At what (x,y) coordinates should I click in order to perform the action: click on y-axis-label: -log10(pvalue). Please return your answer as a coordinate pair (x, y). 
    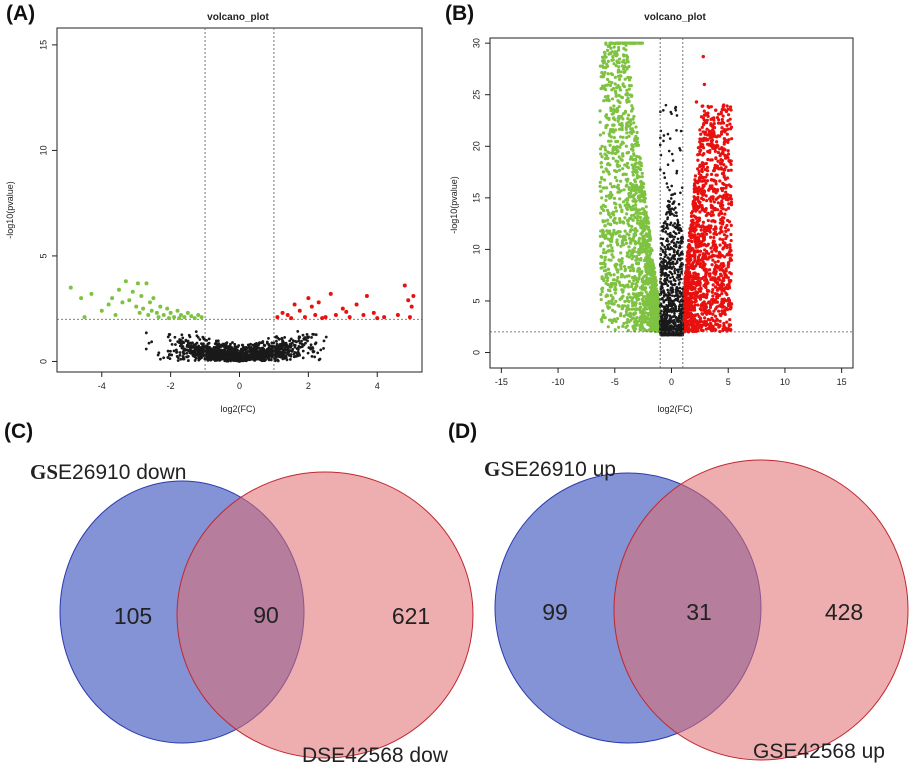
    Looking at the image, I should click on (10, 210).